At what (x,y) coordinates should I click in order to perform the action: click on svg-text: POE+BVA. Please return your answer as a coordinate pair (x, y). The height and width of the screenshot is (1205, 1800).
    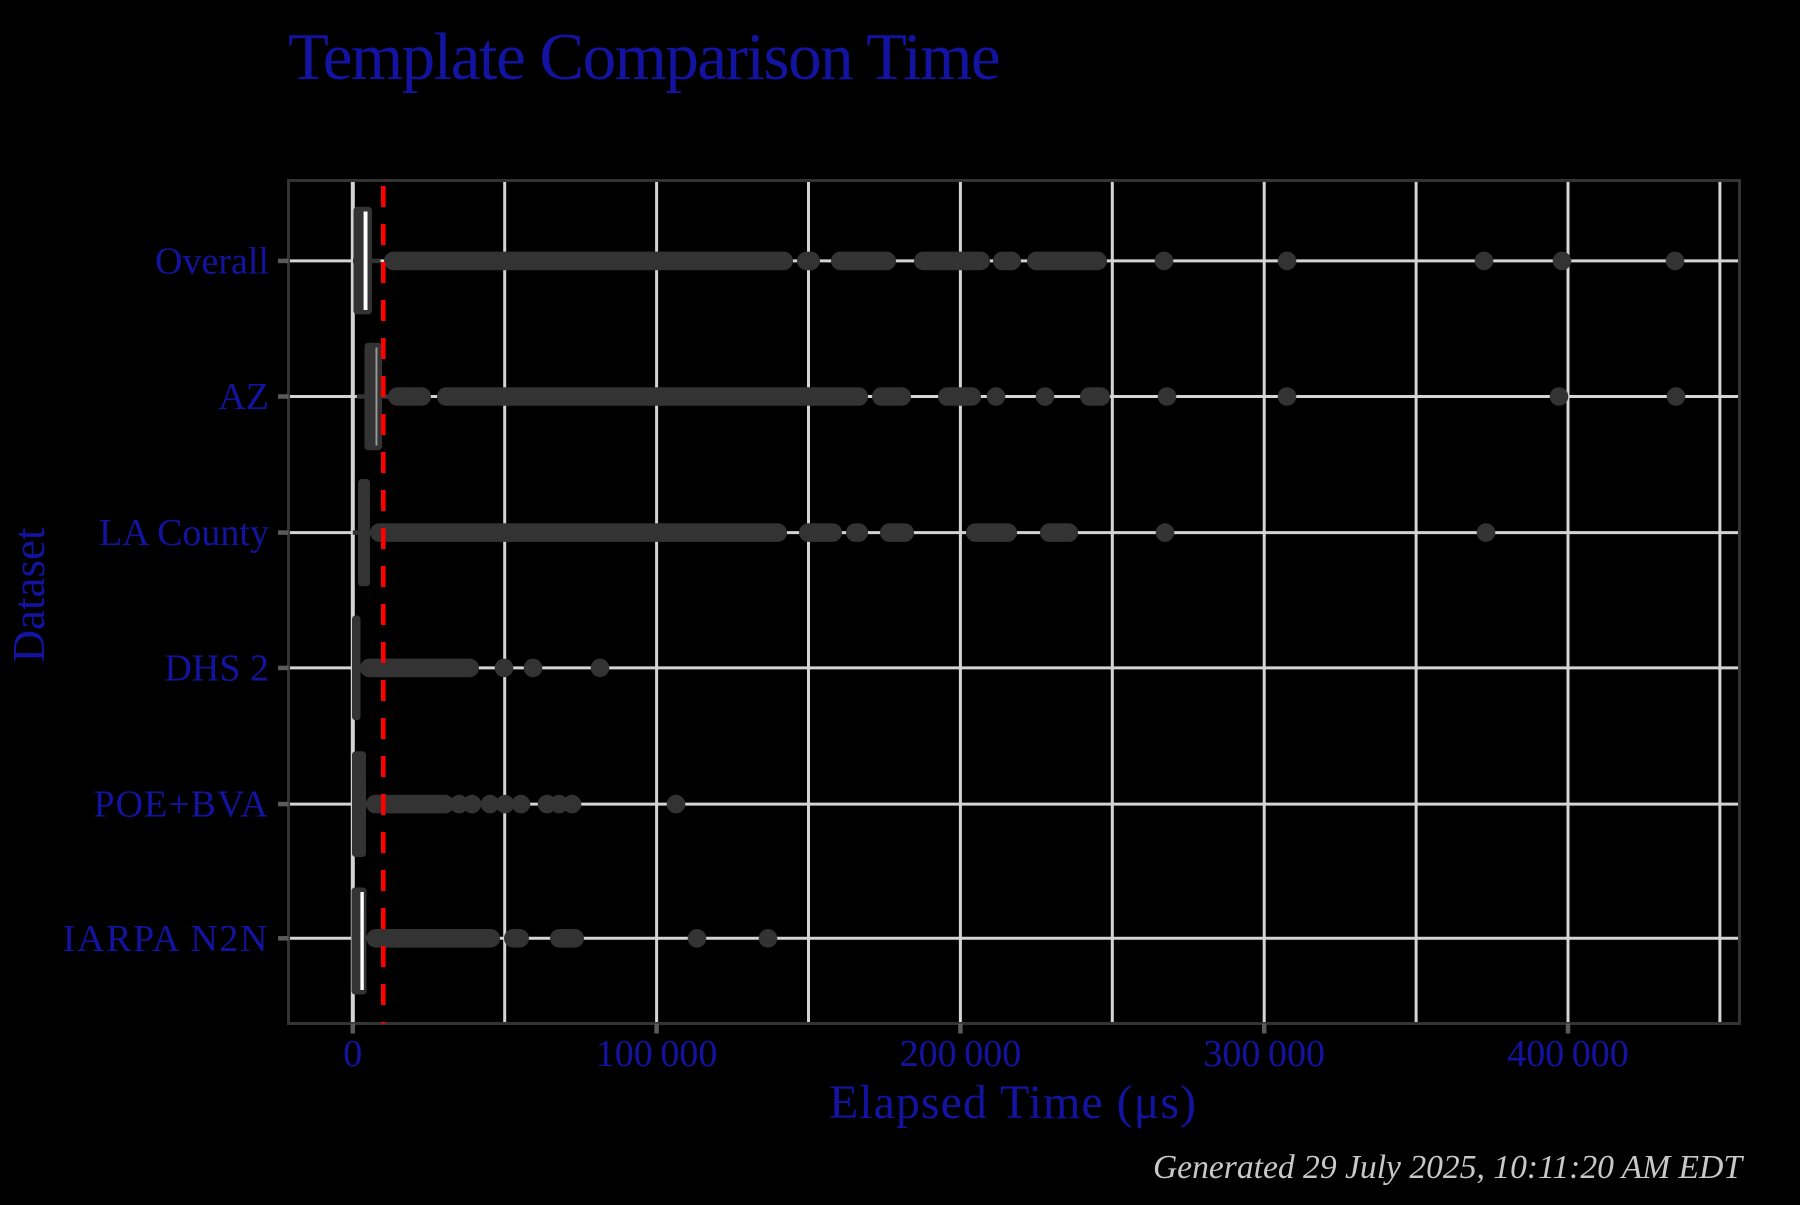
    Looking at the image, I should click on (181, 805).